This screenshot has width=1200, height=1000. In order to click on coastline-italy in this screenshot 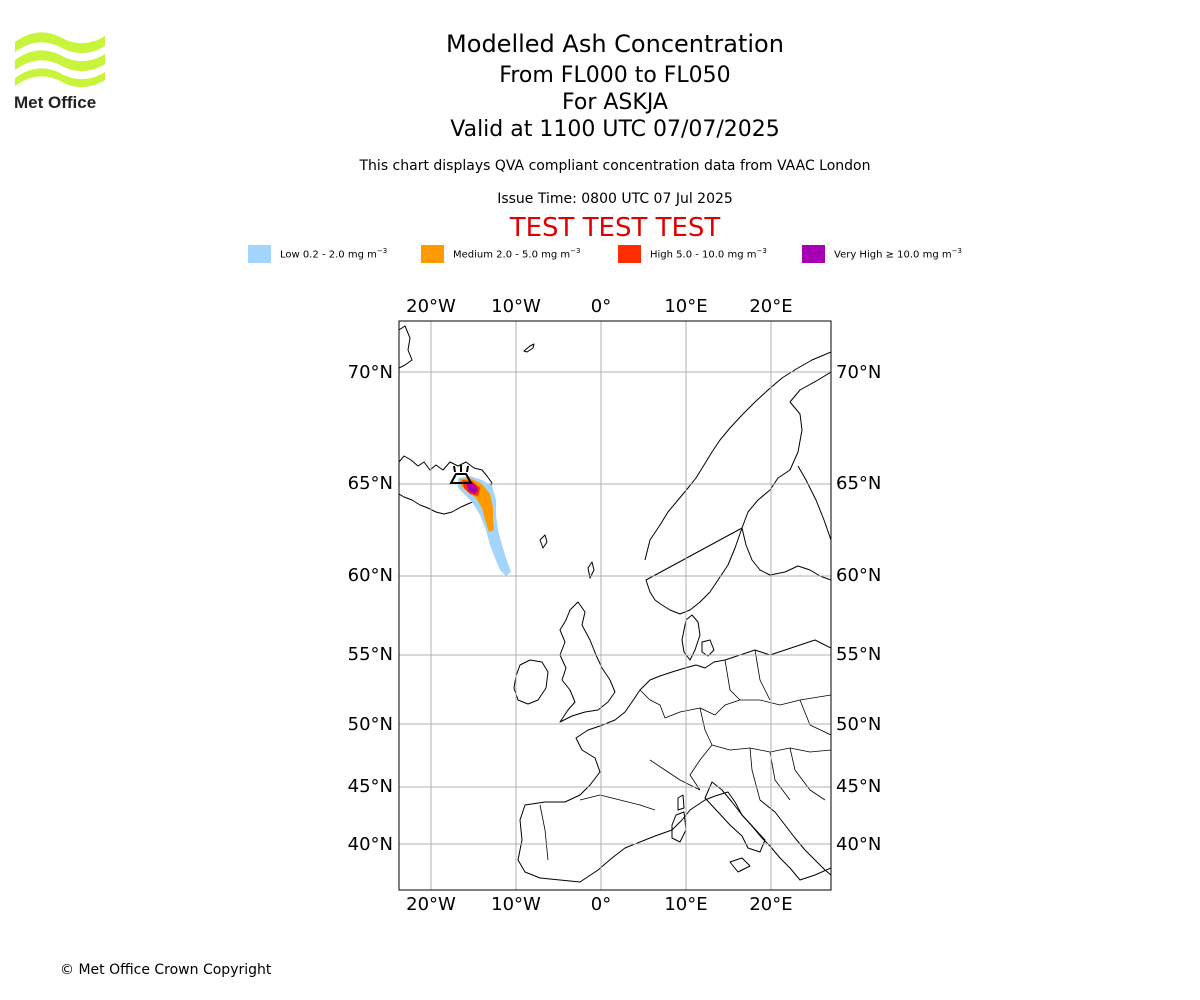, I will do `click(735, 817)`.